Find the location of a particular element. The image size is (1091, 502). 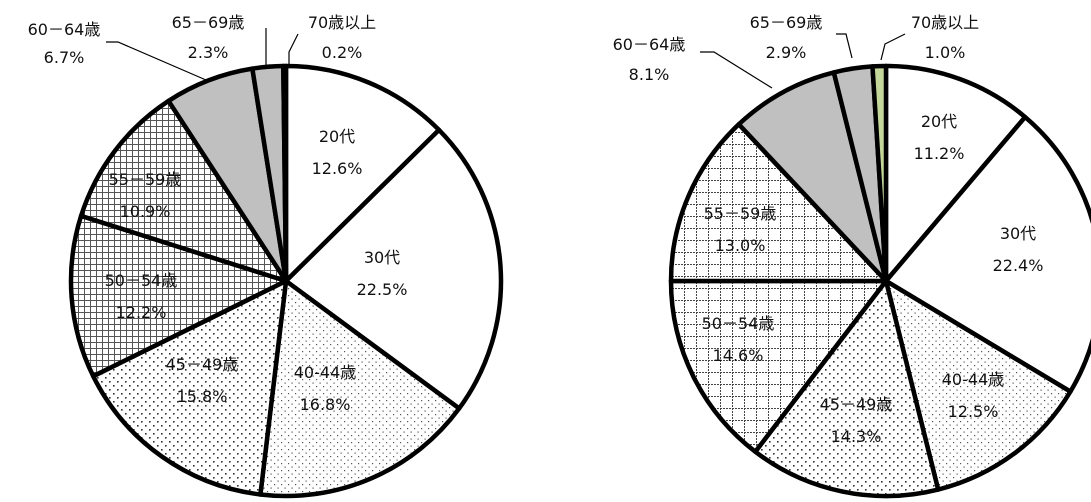

category-label-left-70-plus: 70歳以上 is located at coordinates (342, 22).